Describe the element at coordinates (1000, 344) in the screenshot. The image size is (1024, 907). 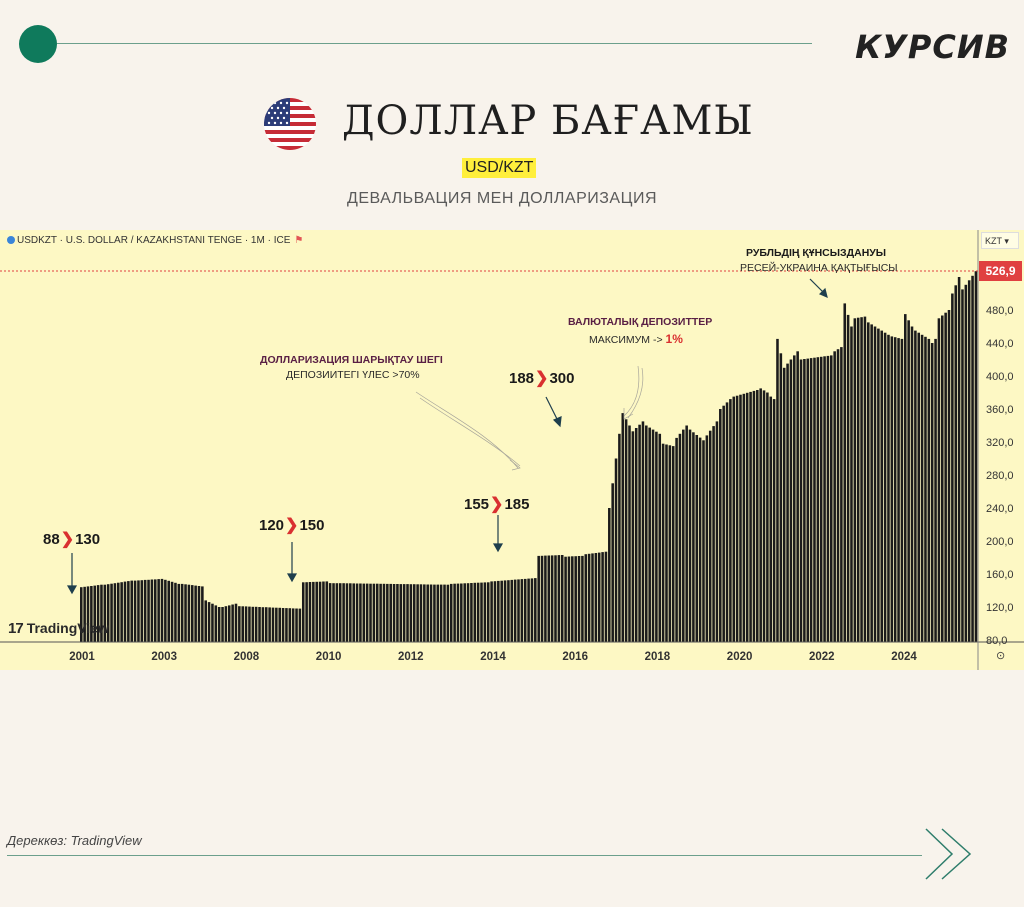
I see `y-tick-label: 440,0` at that location.